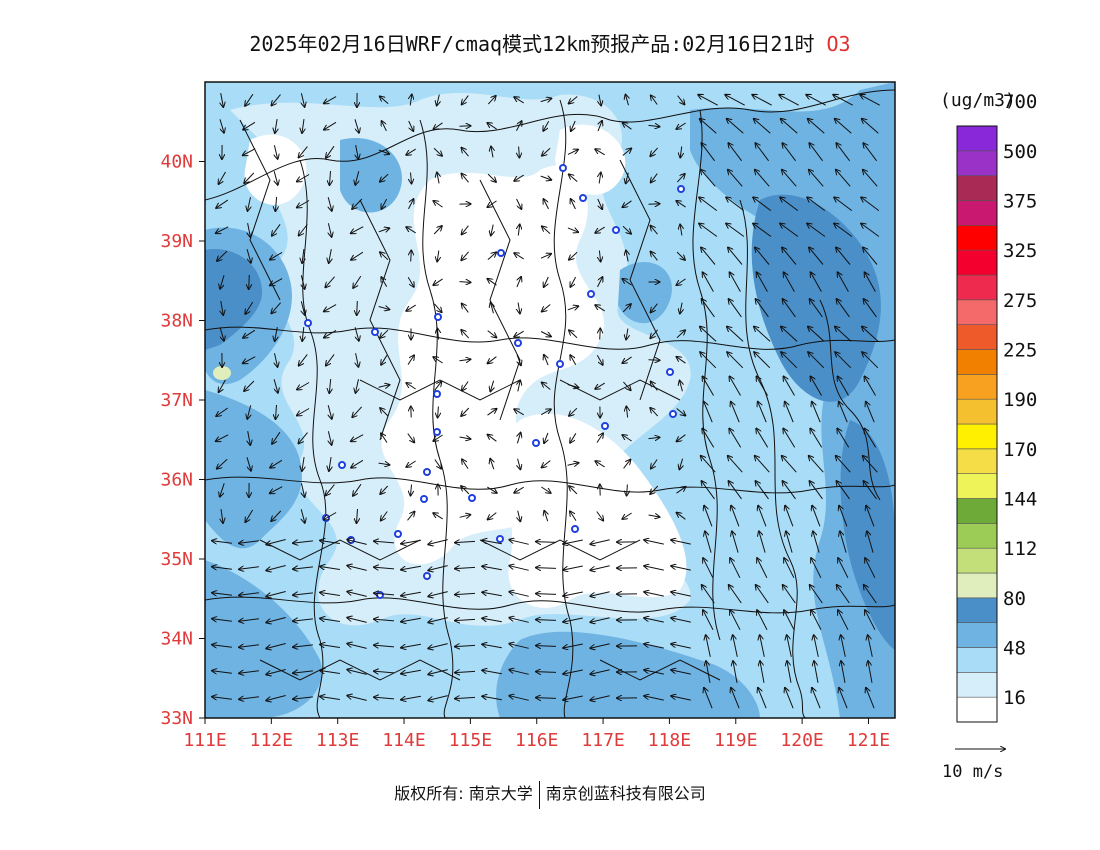 The image size is (1100, 850). I want to click on lon-tick-label: 118E, so click(669, 740).